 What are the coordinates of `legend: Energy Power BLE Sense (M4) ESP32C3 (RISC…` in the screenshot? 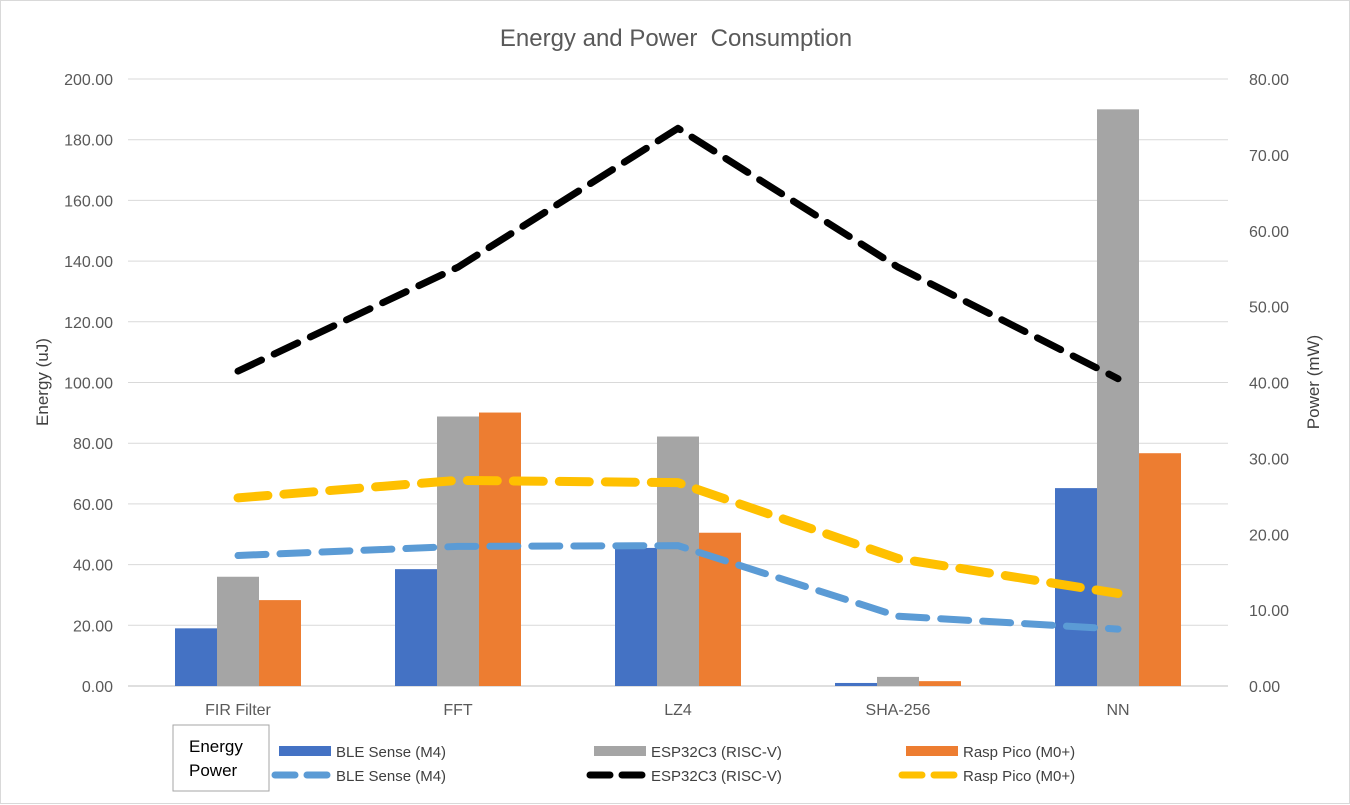 It's located at (623, 758).